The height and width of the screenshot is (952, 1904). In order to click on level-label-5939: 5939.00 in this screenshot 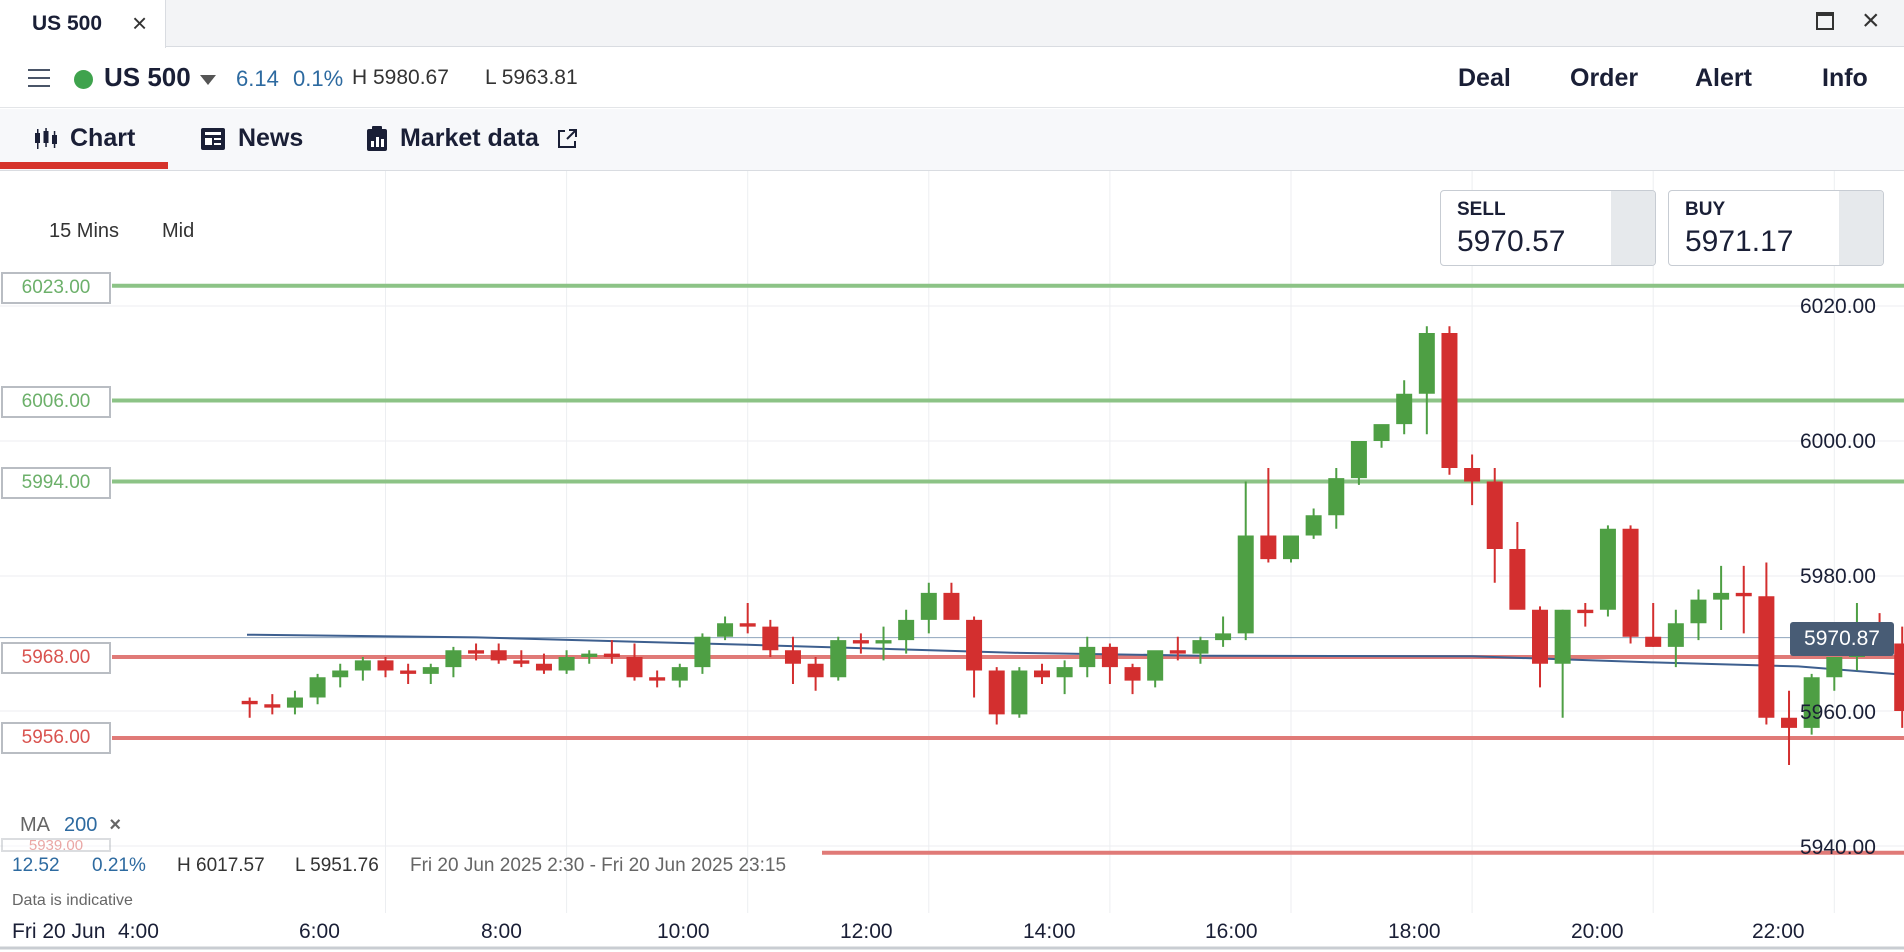, I will do `click(56, 845)`.